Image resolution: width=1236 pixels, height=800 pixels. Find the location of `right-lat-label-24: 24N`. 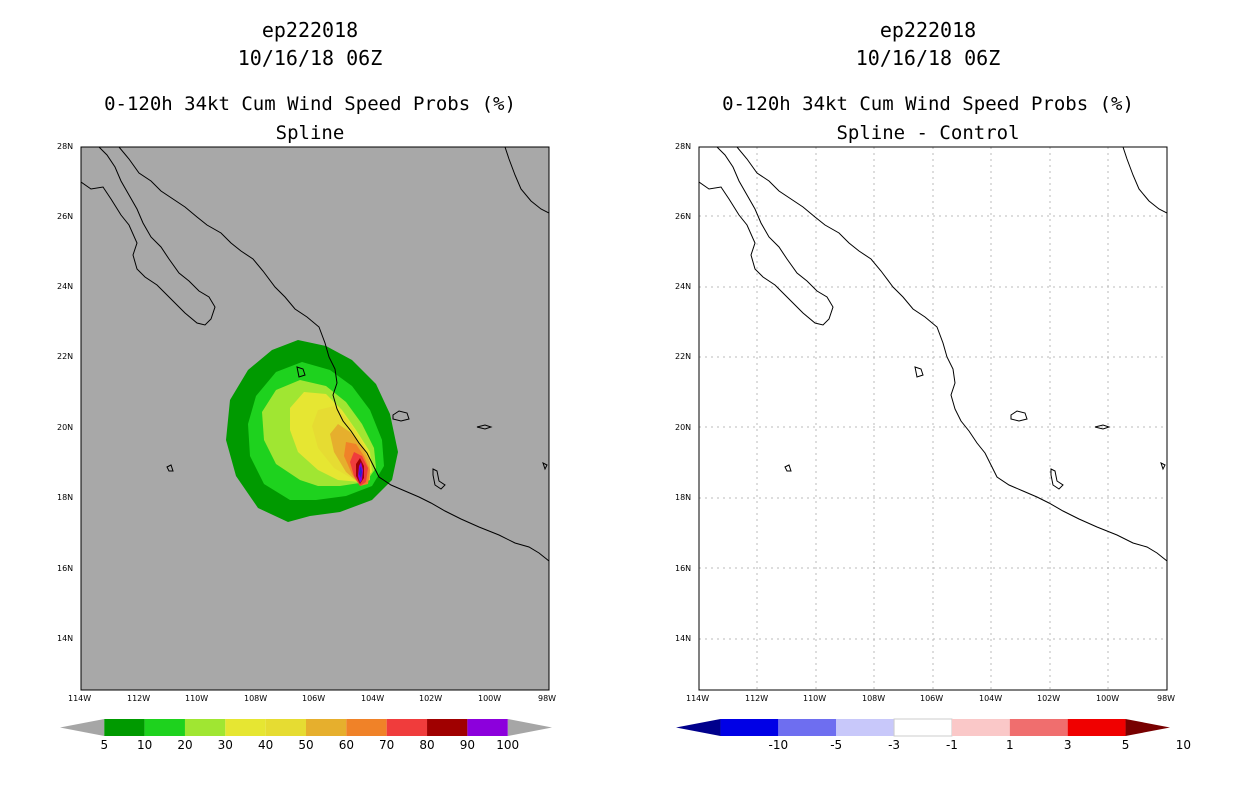

right-lat-label-24: 24N is located at coordinates (683, 286).